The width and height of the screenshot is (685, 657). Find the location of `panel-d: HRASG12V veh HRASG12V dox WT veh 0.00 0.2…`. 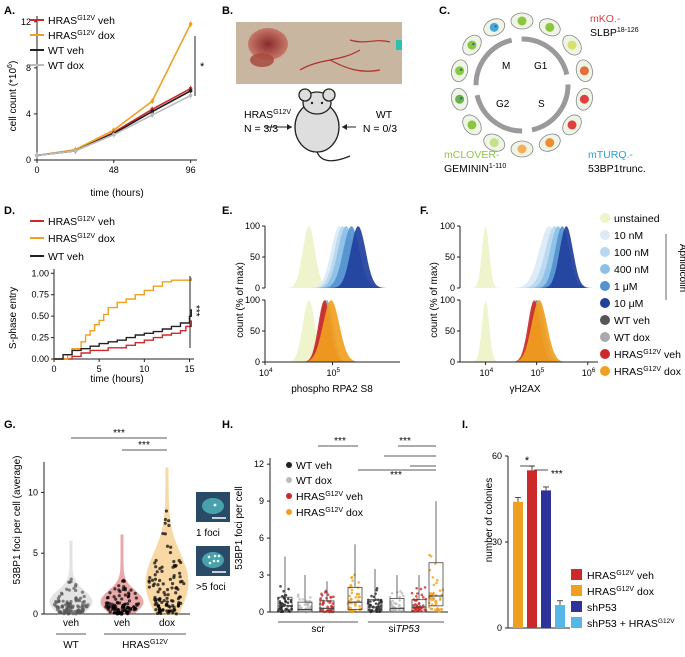

panel-d: HRASG12V veh HRASG12V dox WT veh 0.00 0.2… is located at coordinates (104, 300).